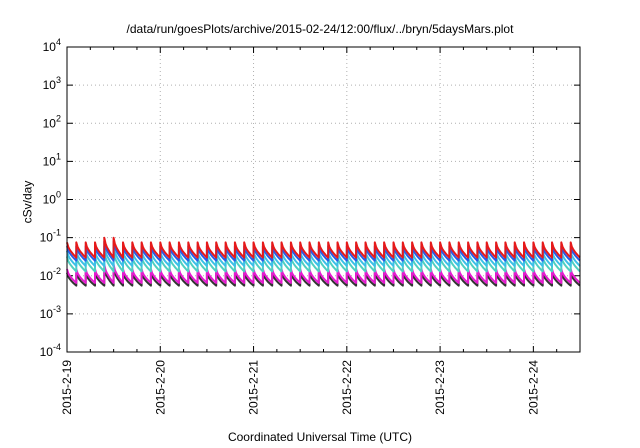 The image size is (640, 448). What do you see at coordinates (50, 274) in the screenshot?
I see `y-tick-label: 10⁻²` at bounding box center [50, 274].